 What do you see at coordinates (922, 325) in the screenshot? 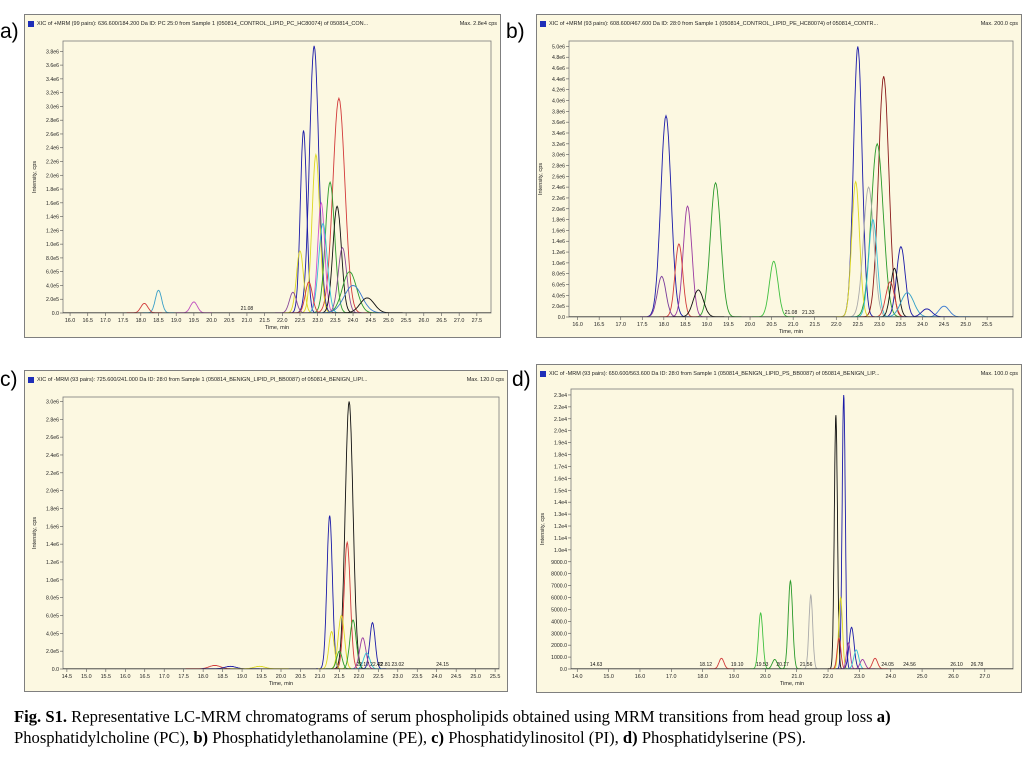
I see `x-tick-label: 24.0` at bounding box center [922, 325].